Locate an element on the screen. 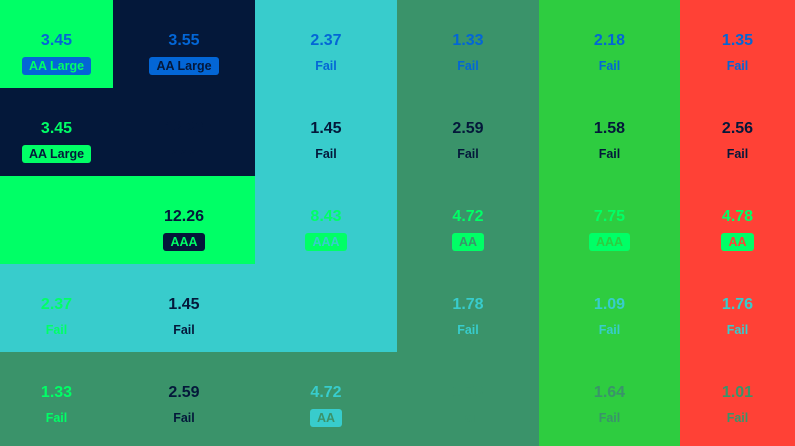 The height and width of the screenshot is (446, 795). contrast-cell: 1.64 Fail is located at coordinates (609, 399).